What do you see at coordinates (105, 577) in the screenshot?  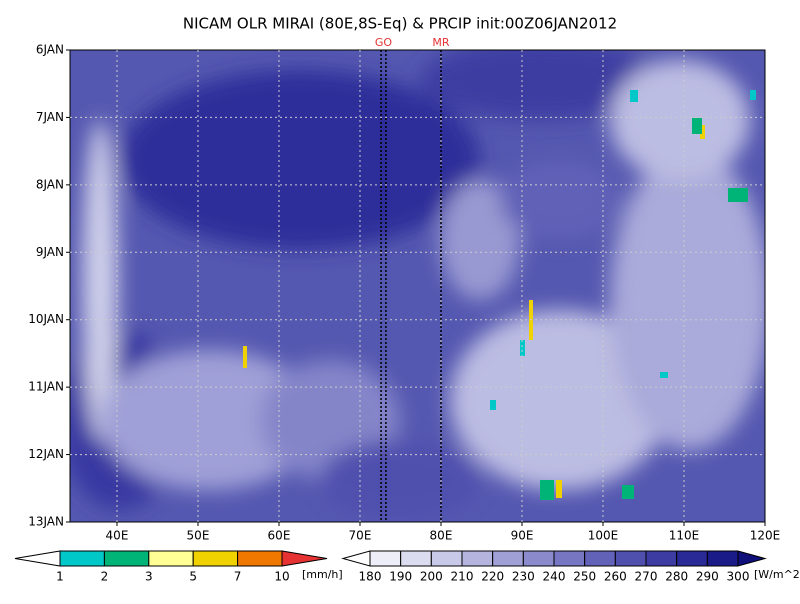 I see `colorbar-label: 2` at bounding box center [105, 577].